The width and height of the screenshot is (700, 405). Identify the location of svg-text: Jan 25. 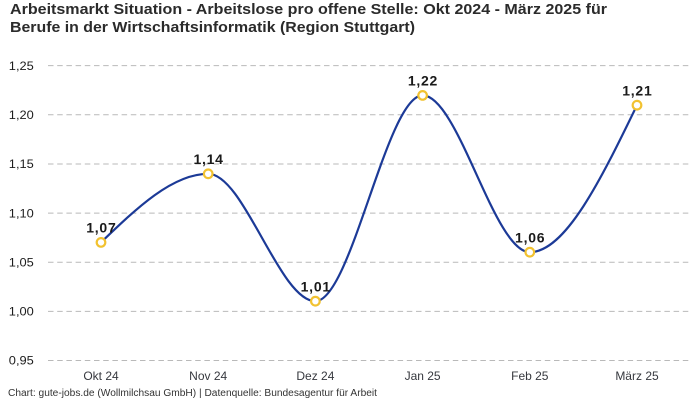
(423, 376).